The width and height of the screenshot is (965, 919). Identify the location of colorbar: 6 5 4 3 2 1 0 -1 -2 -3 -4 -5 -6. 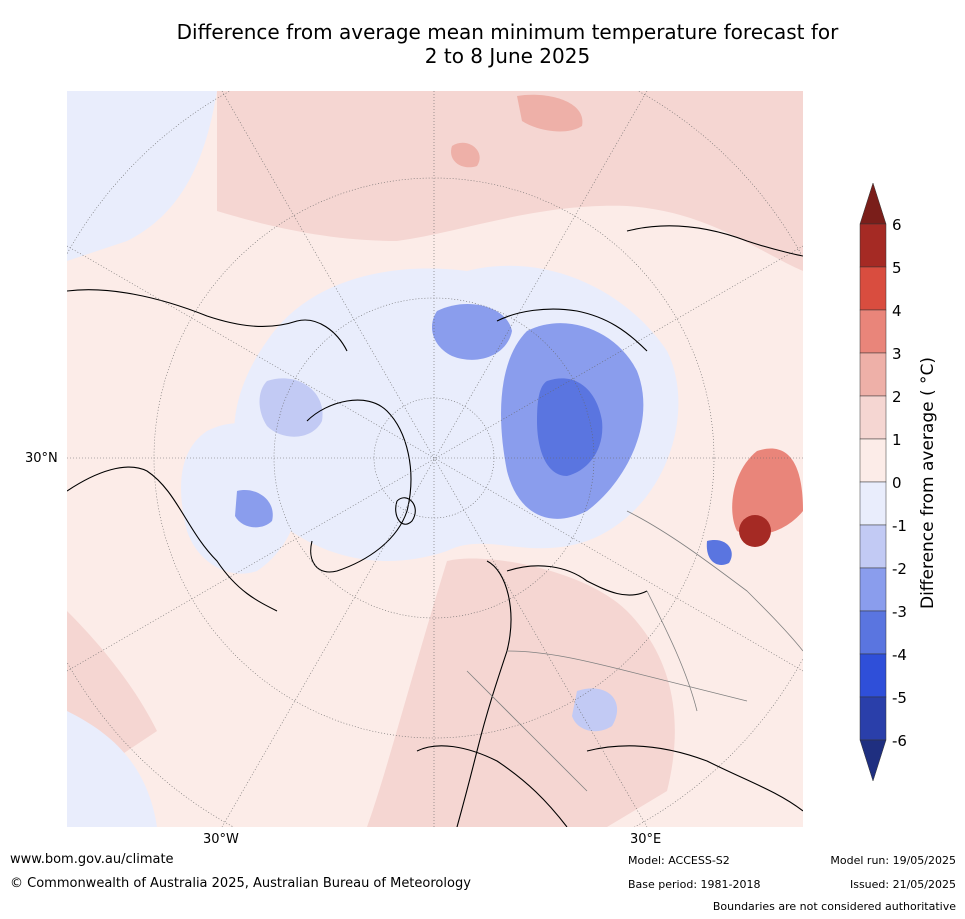
(883, 482).